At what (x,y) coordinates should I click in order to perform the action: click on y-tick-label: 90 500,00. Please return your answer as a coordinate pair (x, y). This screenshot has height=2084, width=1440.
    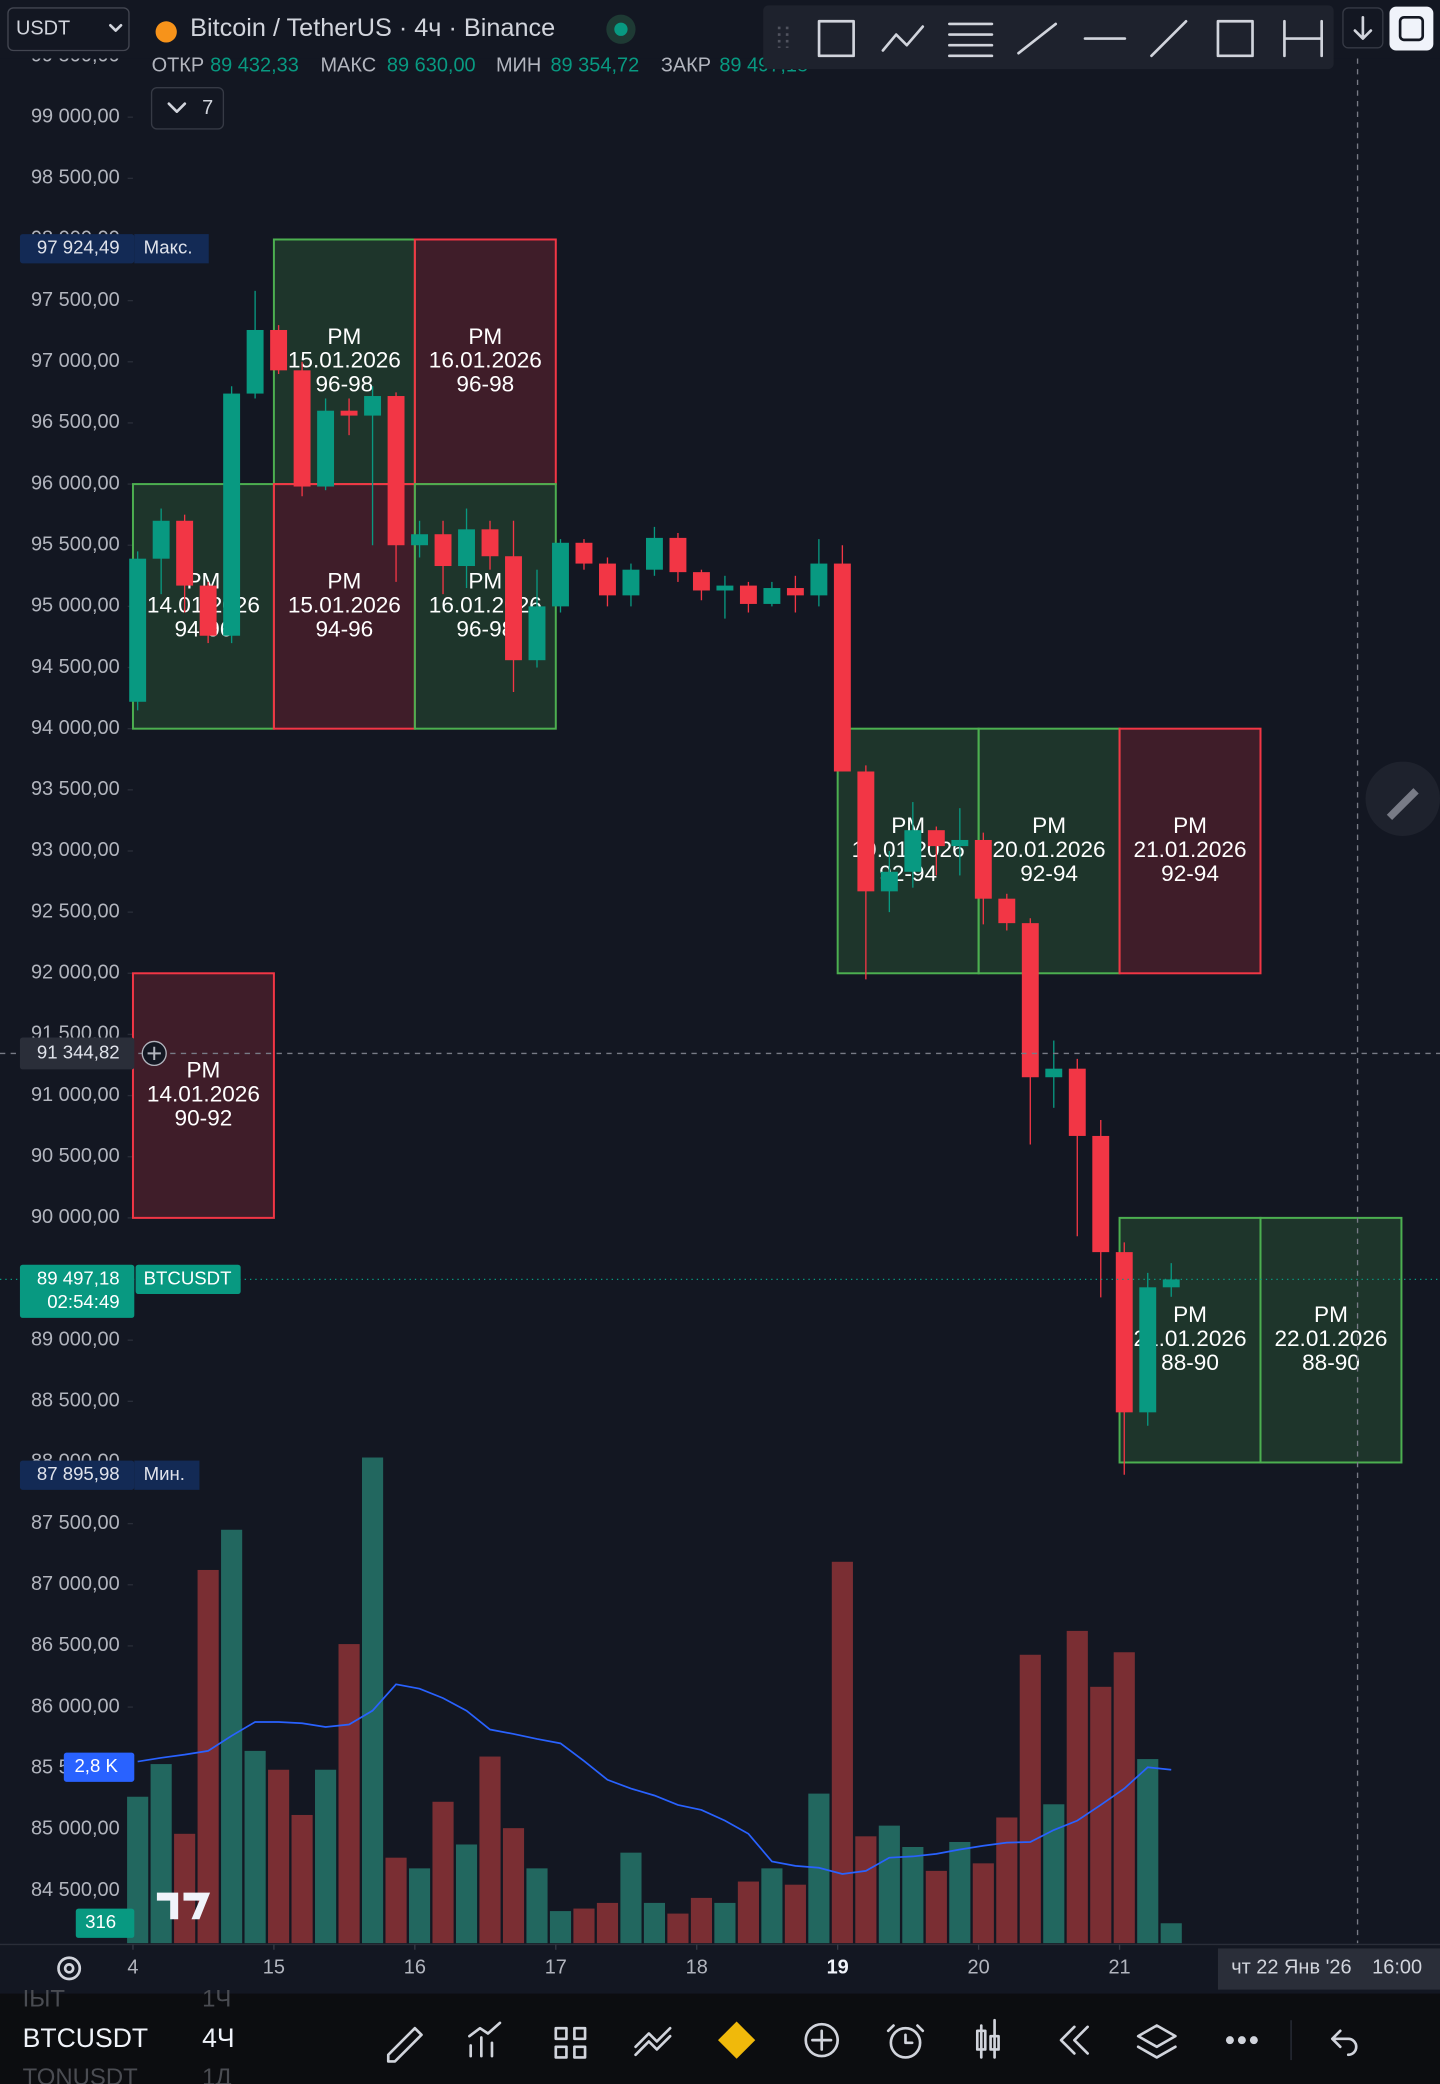
    Looking at the image, I should click on (75, 1156).